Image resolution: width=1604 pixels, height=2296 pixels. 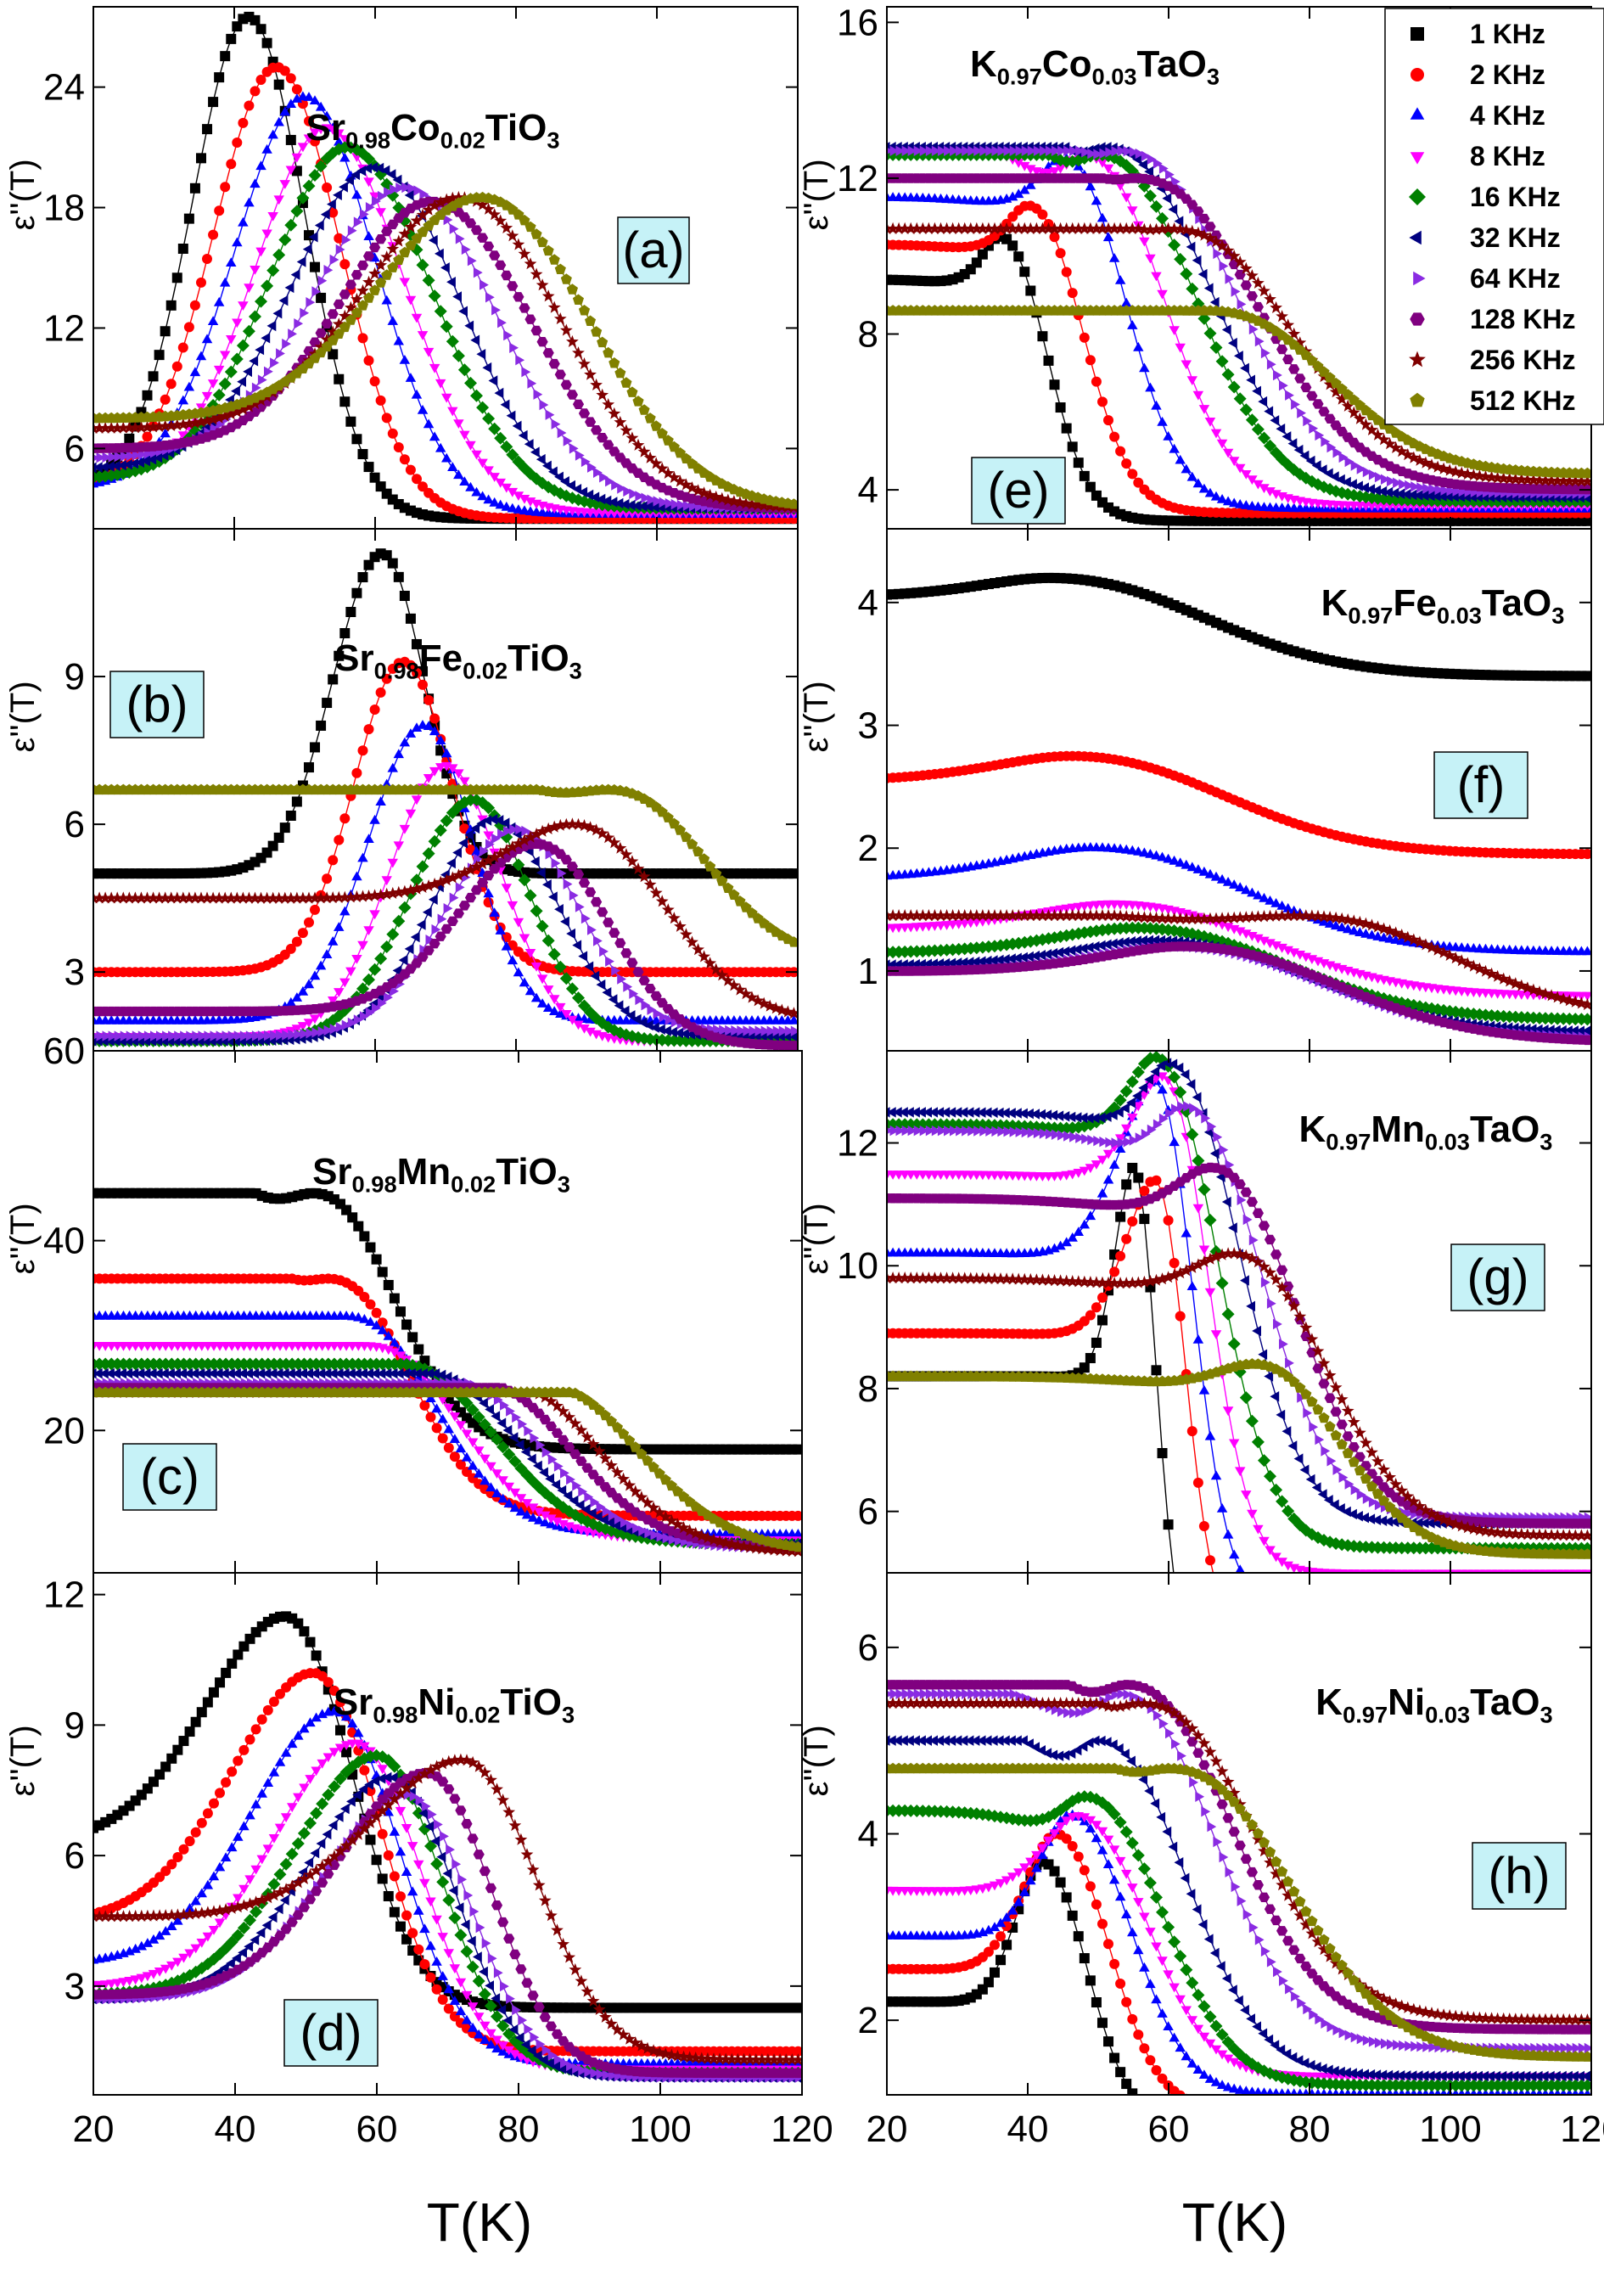 What do you see at coordinates (331, 2032) in the screenshot?
I see `panel-label: (d)` at bounding box center [331, 2032].